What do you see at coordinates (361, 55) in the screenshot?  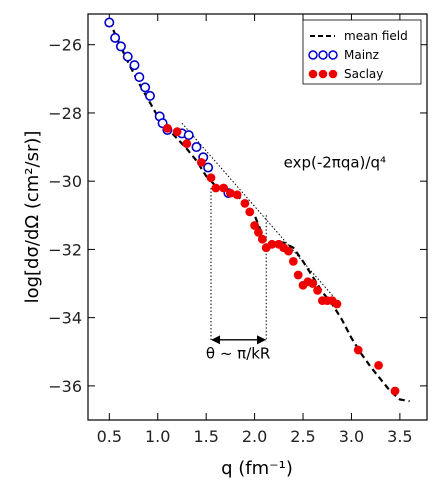 I see `legend-label: Mainz` at bounding box center [361, 55].